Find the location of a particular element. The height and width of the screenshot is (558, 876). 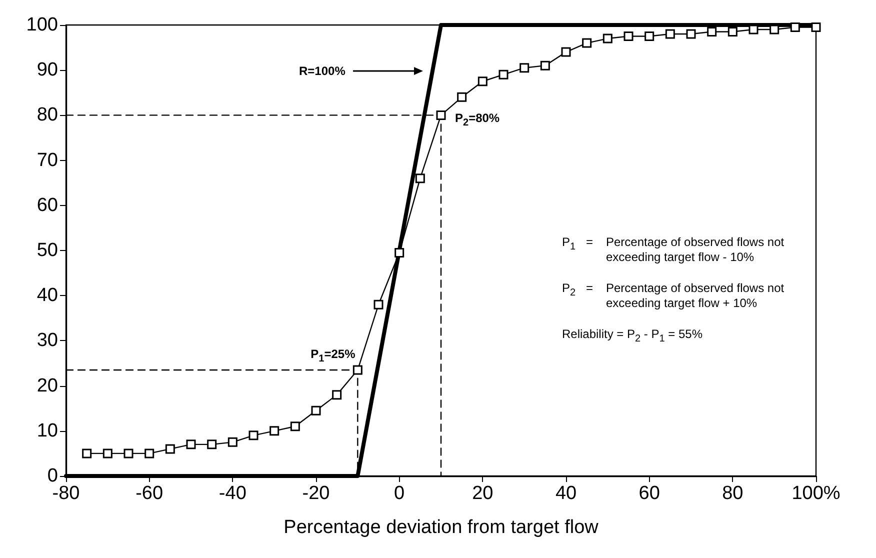

y-tick-label: 10 is located at coordinates (47, 431).